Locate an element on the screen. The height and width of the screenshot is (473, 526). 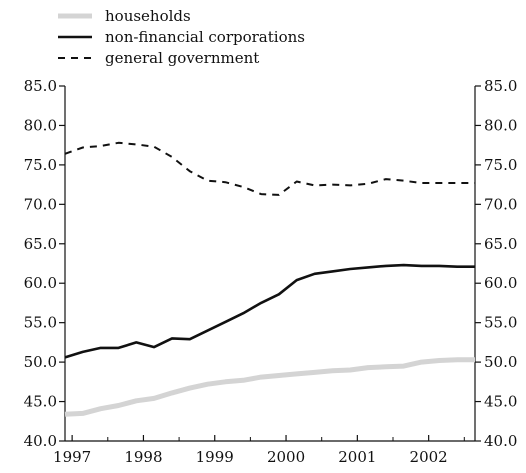
y-tick-label-right: 55.0 is located at coordinates (500, 323).